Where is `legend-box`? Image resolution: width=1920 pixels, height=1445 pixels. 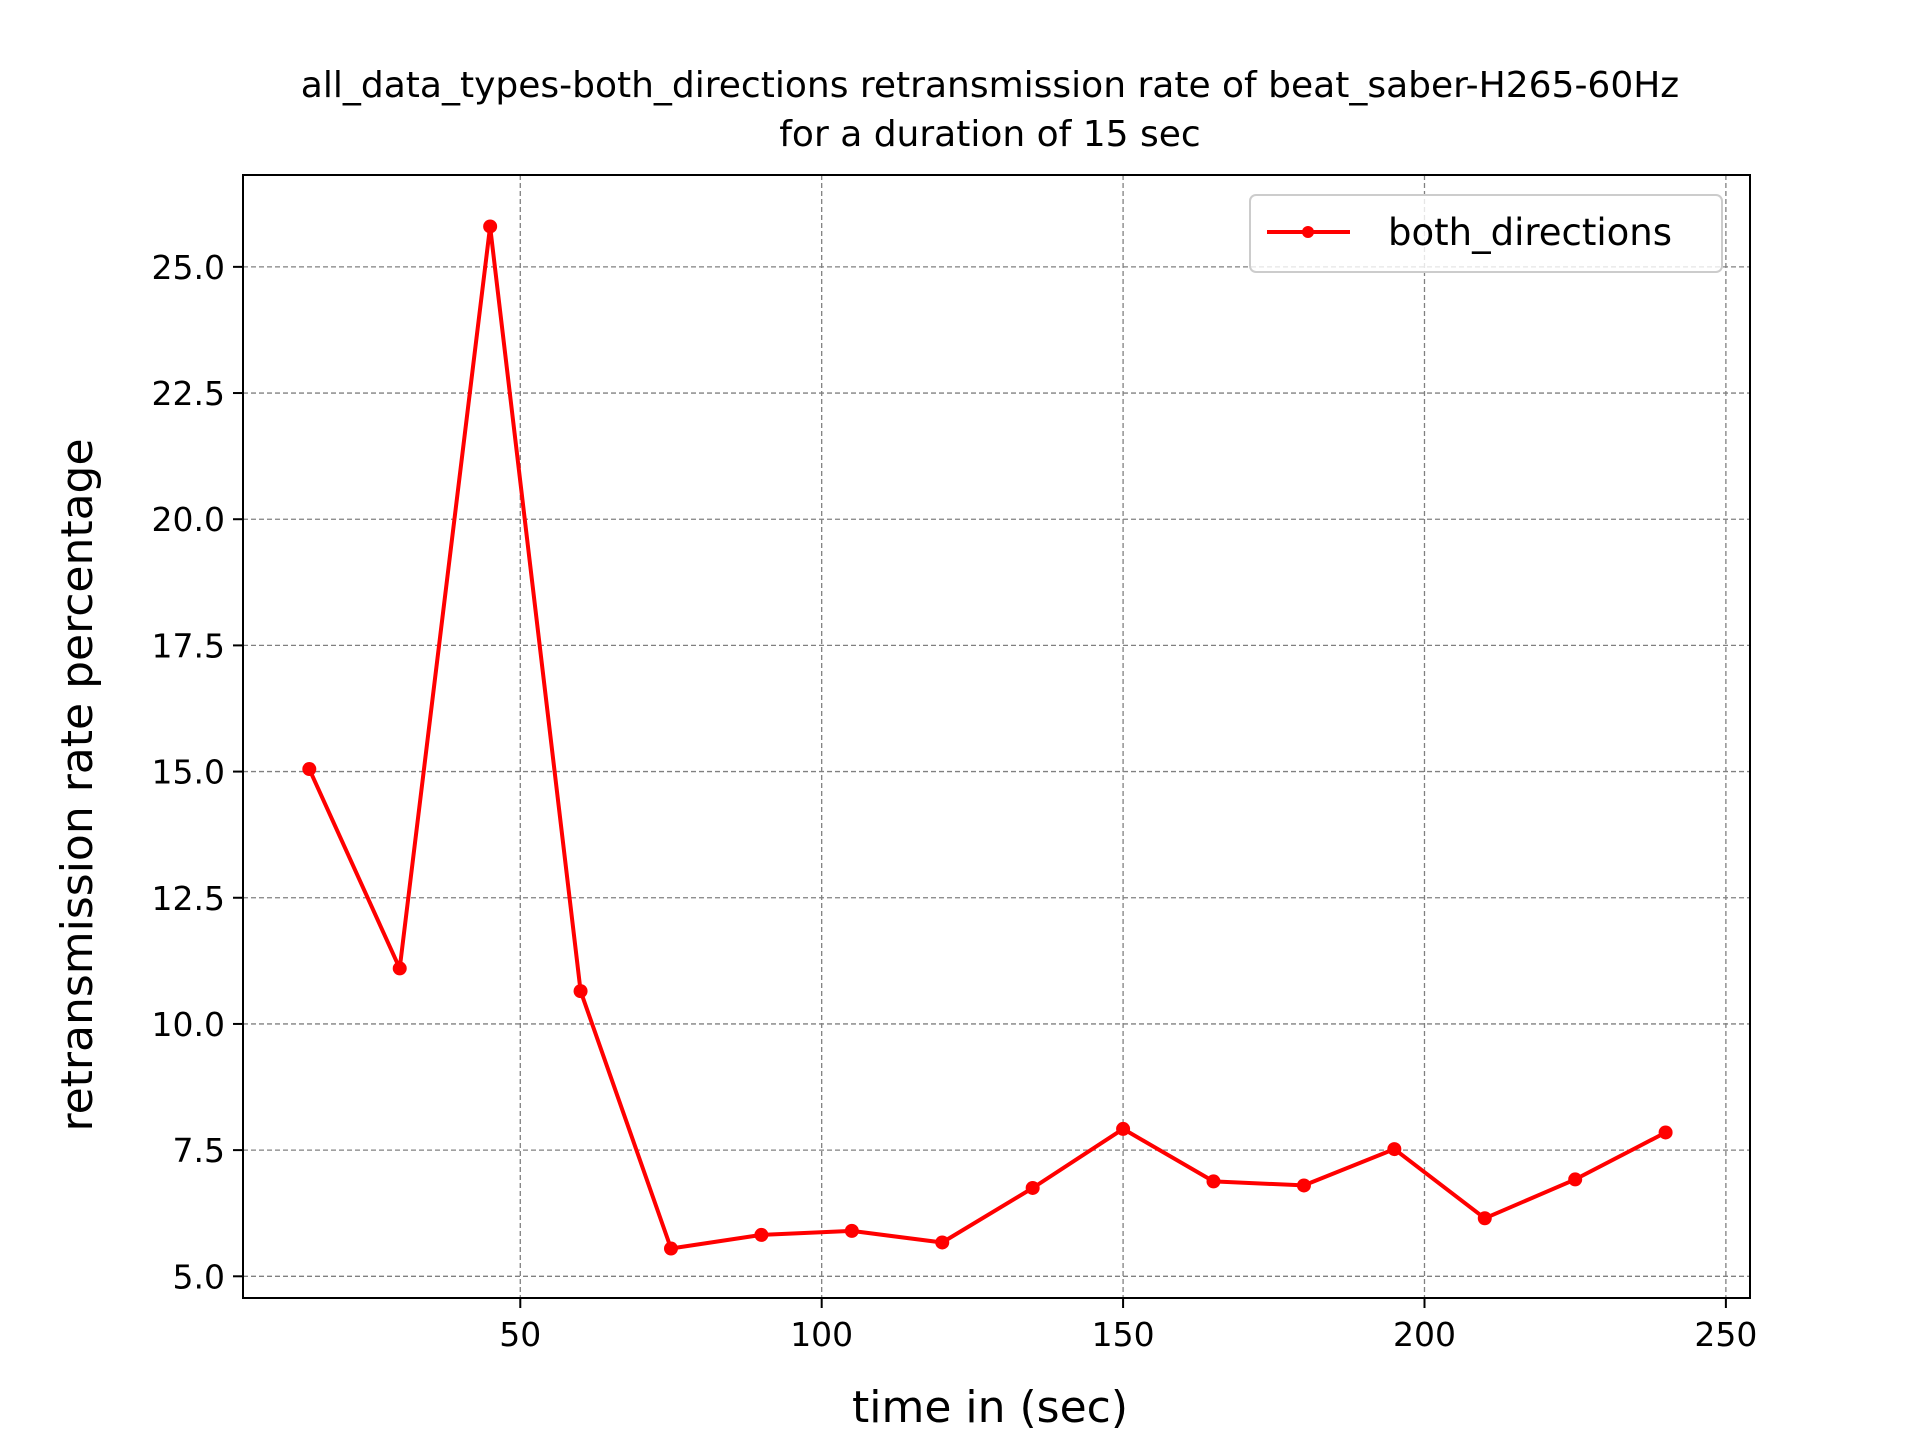 legend-box is located at coordinates (1486, 233).